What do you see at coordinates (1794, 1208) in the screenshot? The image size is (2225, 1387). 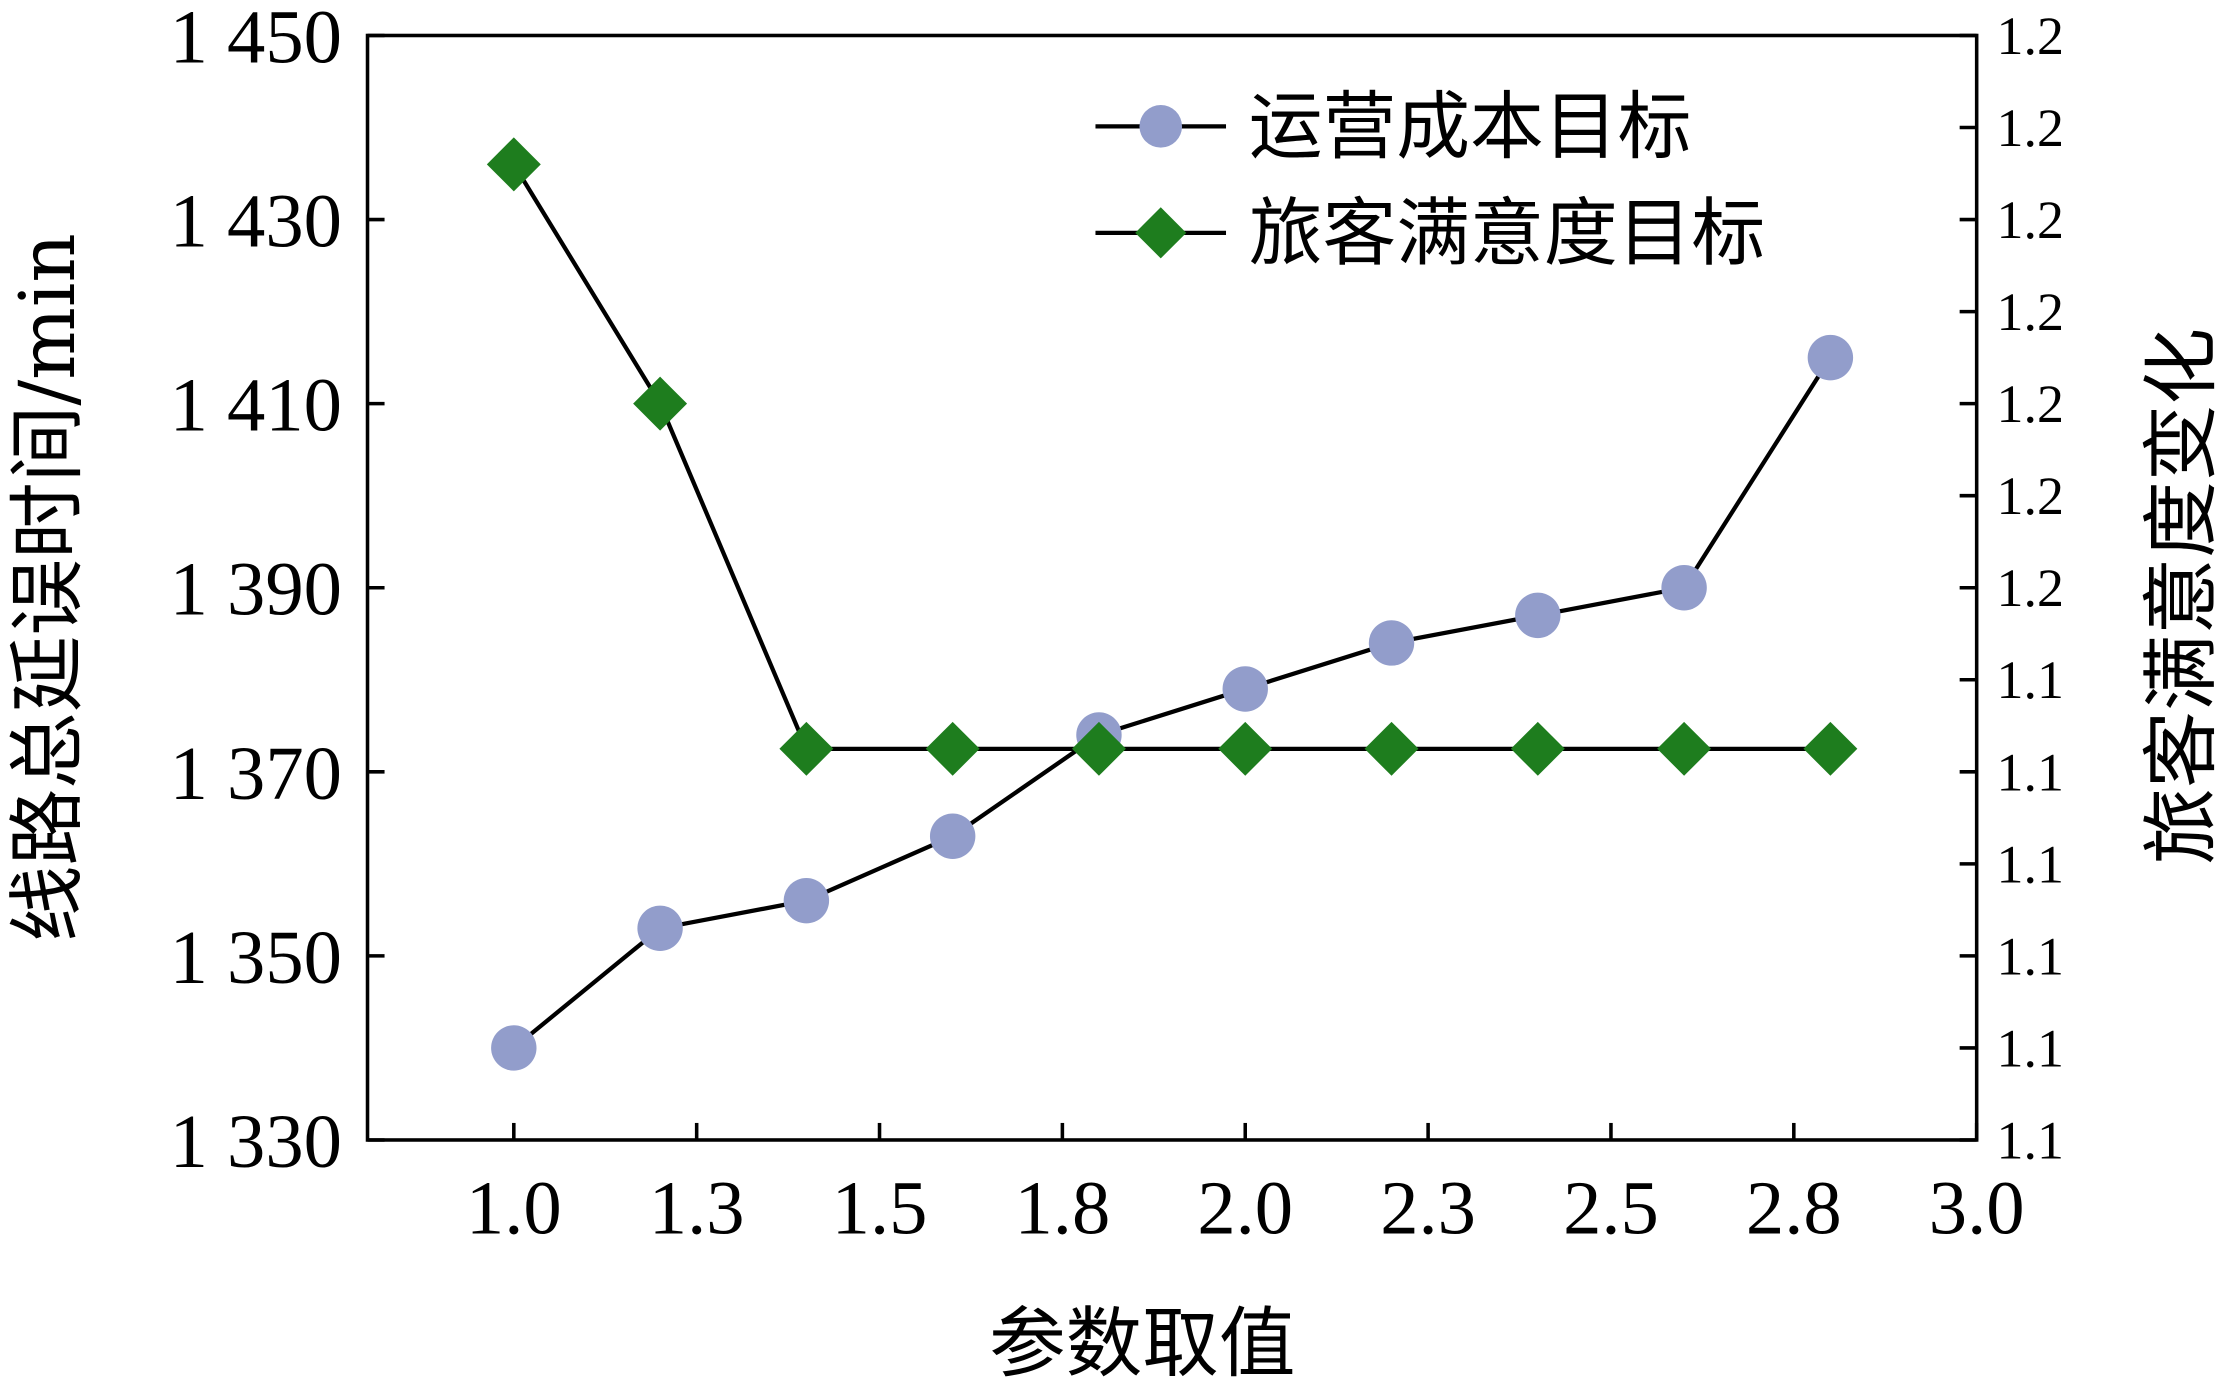 I see `x-tick-label: 2.8` at bounding box center [1794, 1208].